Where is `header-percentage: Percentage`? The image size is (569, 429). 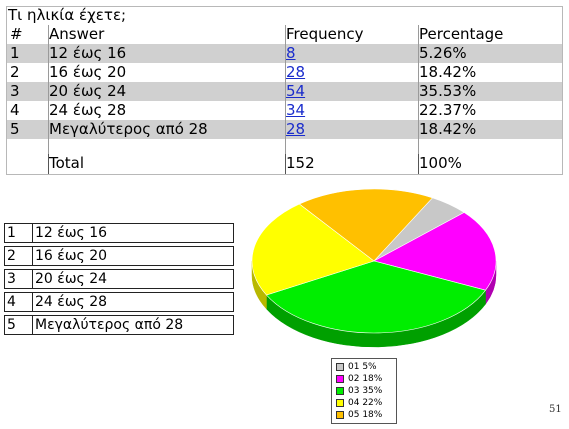
header-percentage: Percentage is located at coordinates (461, 34).